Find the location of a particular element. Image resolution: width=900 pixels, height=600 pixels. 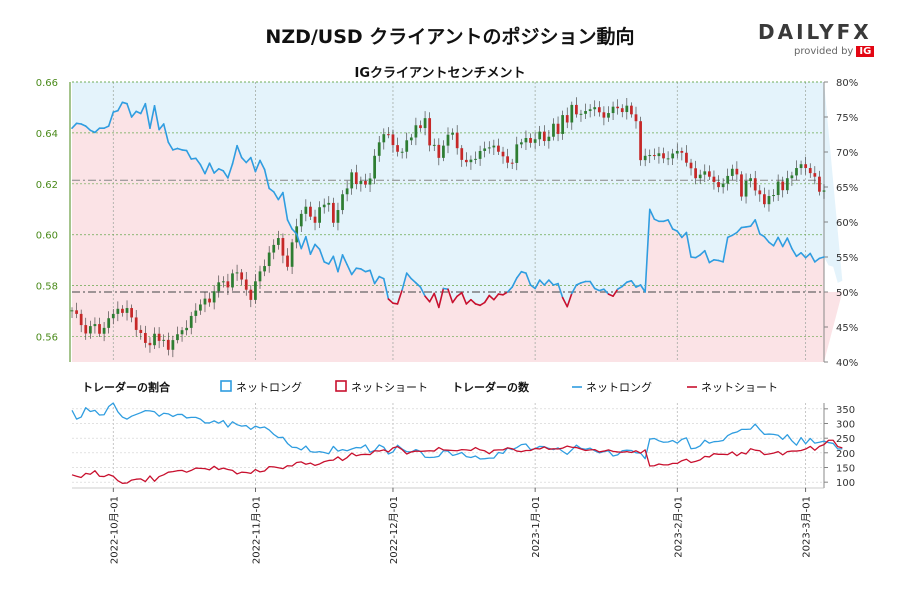

y-tick-label-3: 0.62 is located at coordinates (47, 185).